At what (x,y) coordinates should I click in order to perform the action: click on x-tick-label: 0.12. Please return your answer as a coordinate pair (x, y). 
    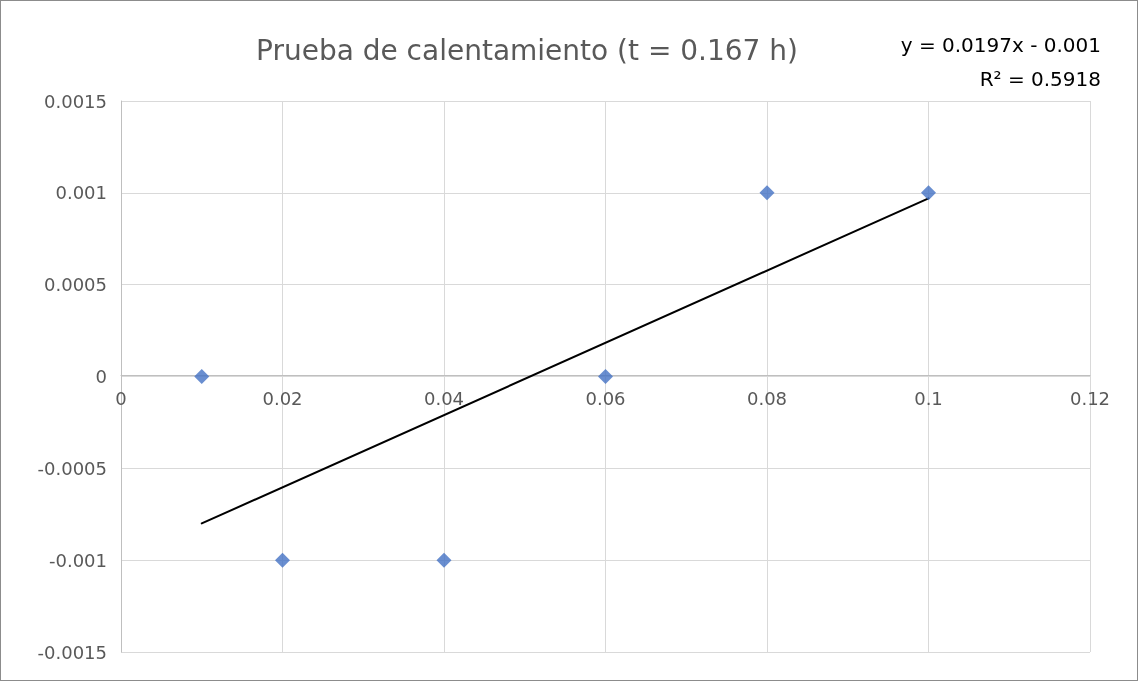
    Looking at the image, I should click on (1090, 398).